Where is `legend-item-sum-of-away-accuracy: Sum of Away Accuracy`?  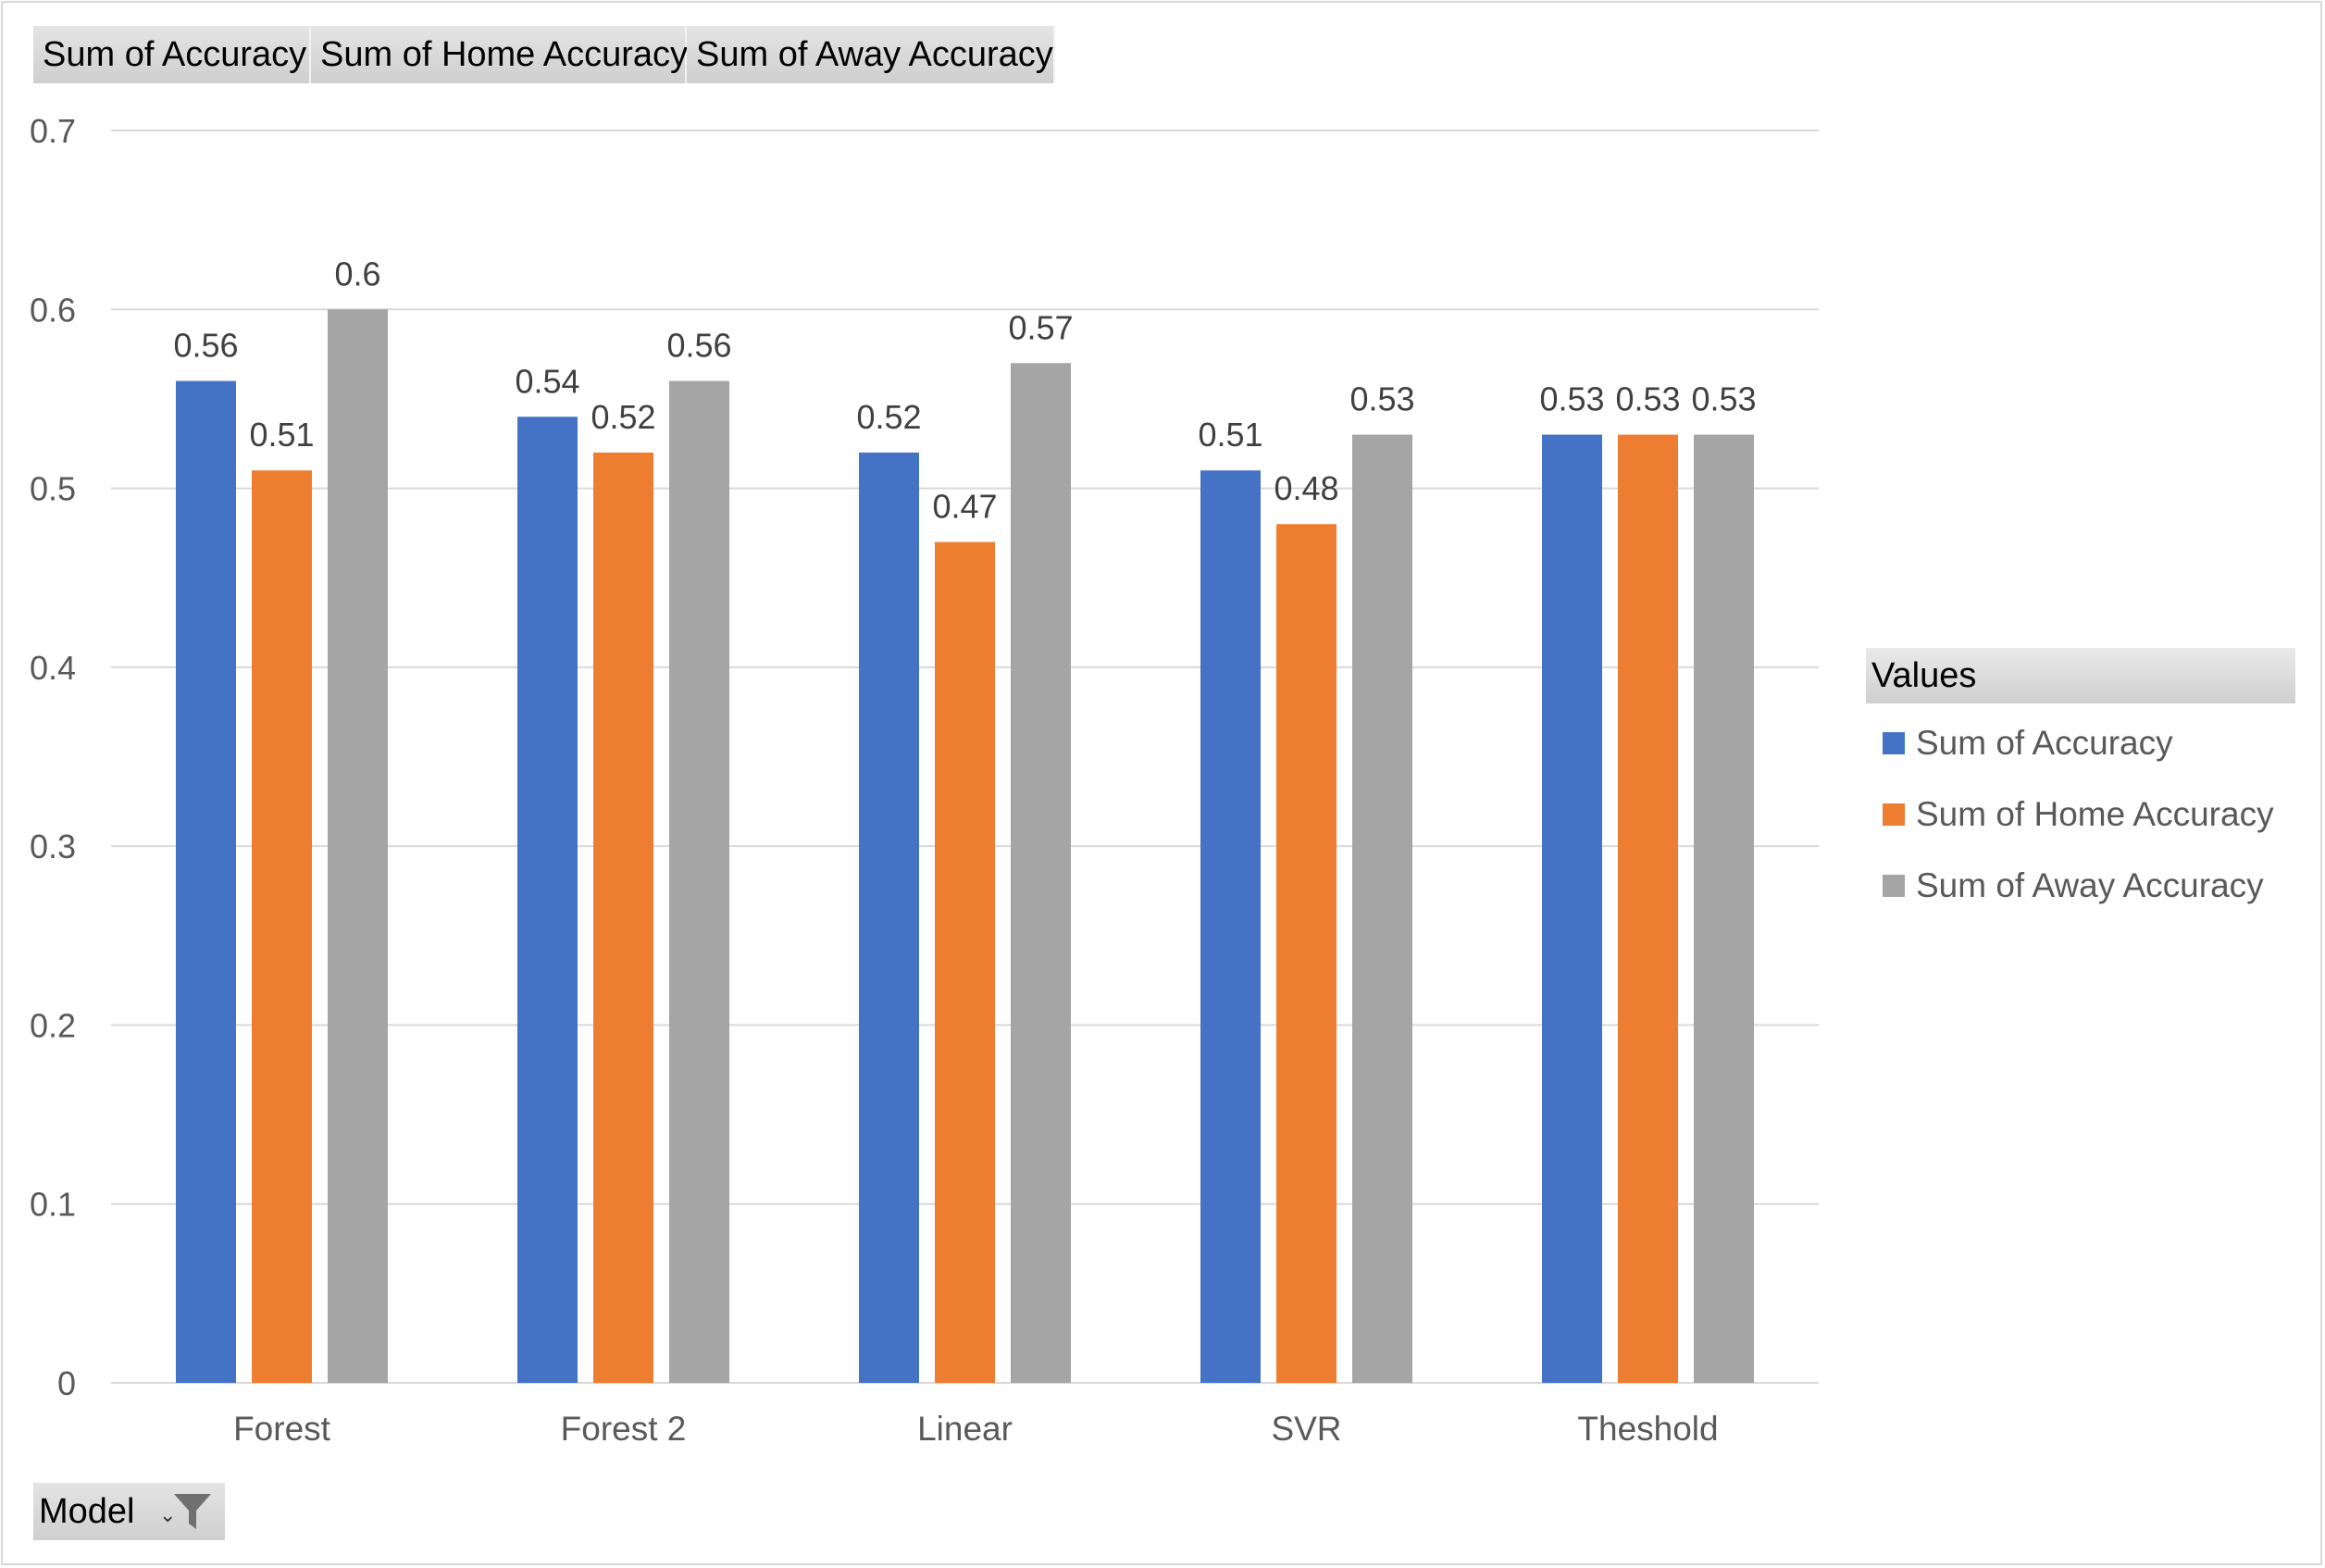
legend-item-sum-of-away-accuracy: Sum of Away Accuracy is located at coordinates (2073, 886).